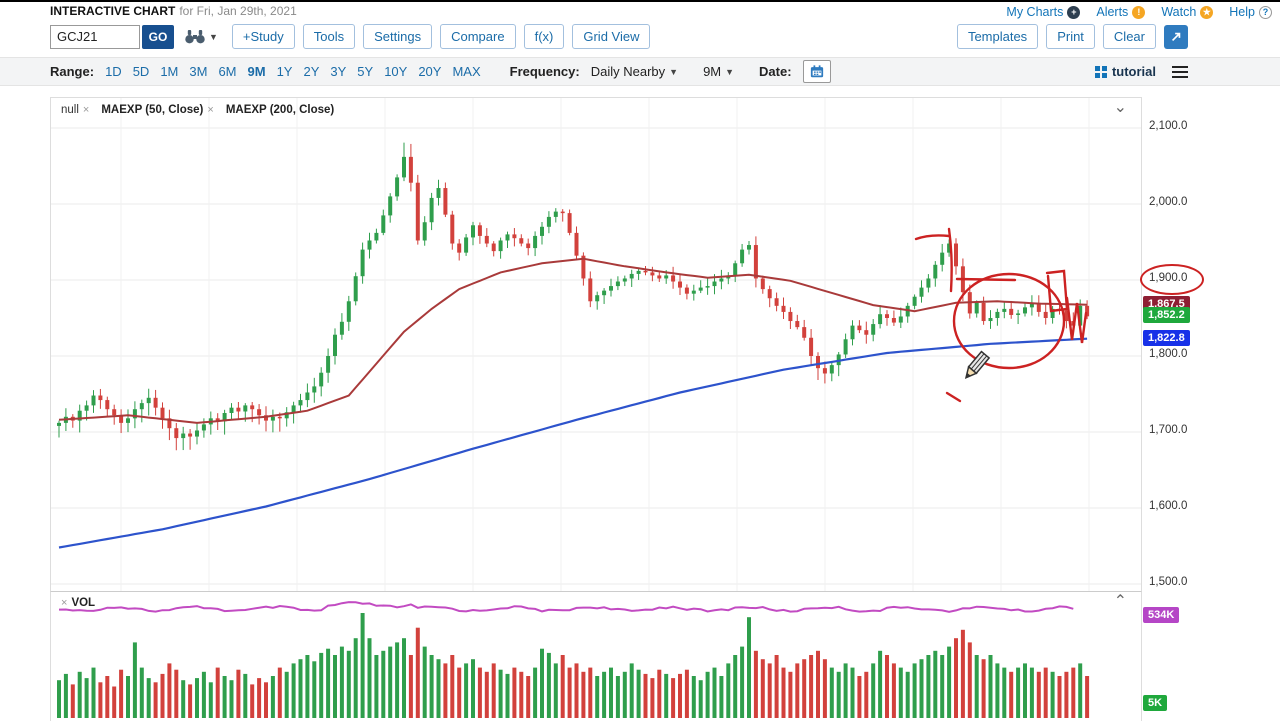 This screenshot has width=1280, height=721. What do you see at coordinates (263, 36) in the screenshot?
I see `study-button: +Study` at bounding box center [263, 36].